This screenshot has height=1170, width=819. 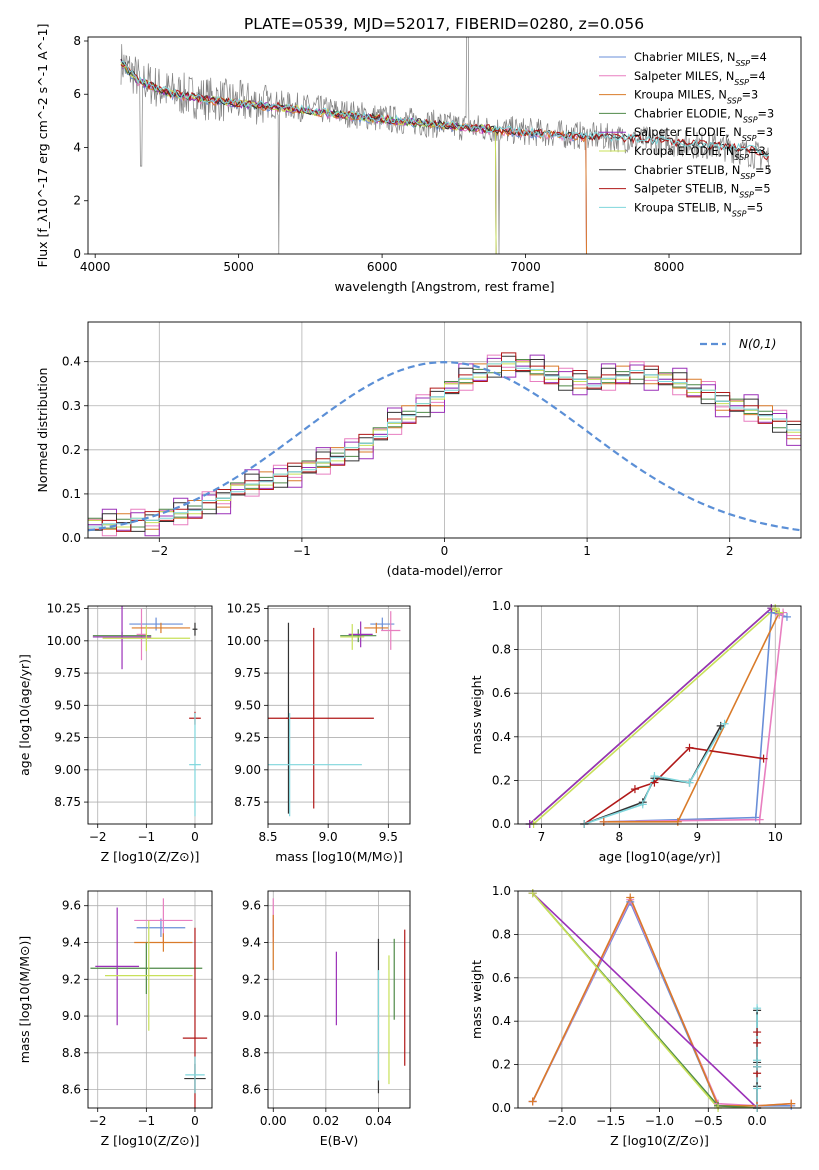 What do you see at coordinates (587, 551) in the screenshot?
I see `x-tick-label: 1` at bounding box center [587, 551].